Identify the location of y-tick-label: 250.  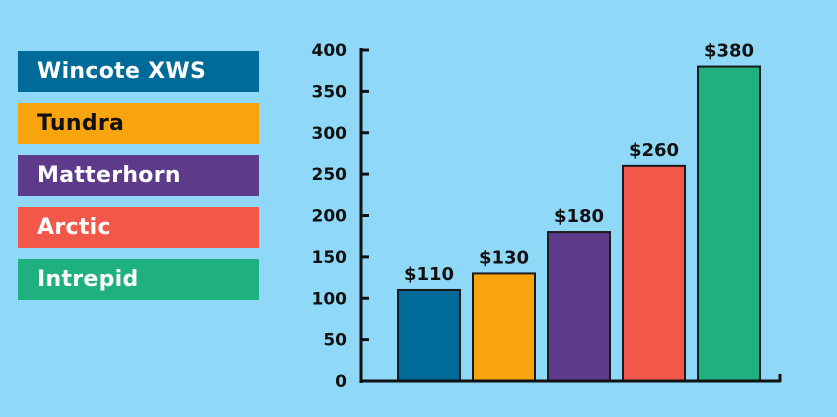
(330, 175).